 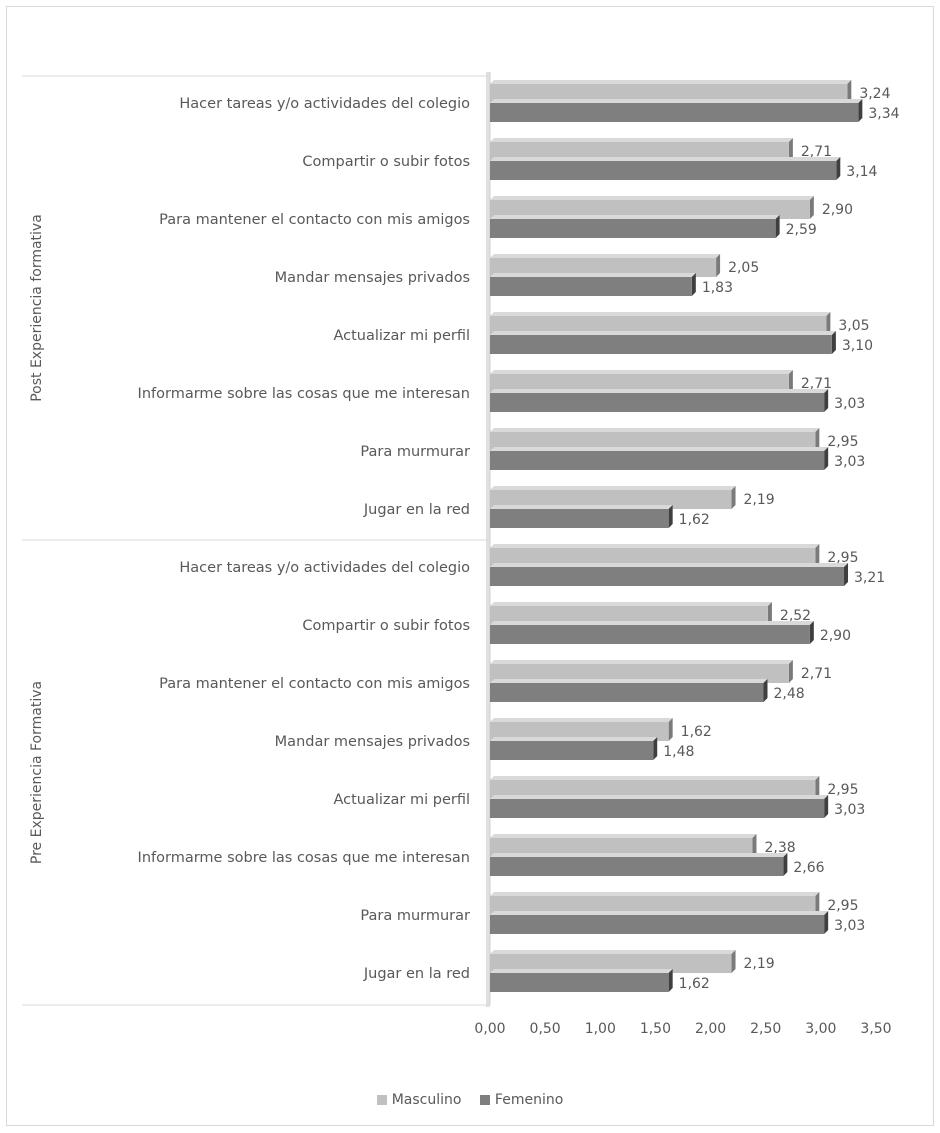 What do you see at coordinates (381, 1100) in the screenshot?
I see `legend-swatch-masculino` at bounding box center [381, 1100].